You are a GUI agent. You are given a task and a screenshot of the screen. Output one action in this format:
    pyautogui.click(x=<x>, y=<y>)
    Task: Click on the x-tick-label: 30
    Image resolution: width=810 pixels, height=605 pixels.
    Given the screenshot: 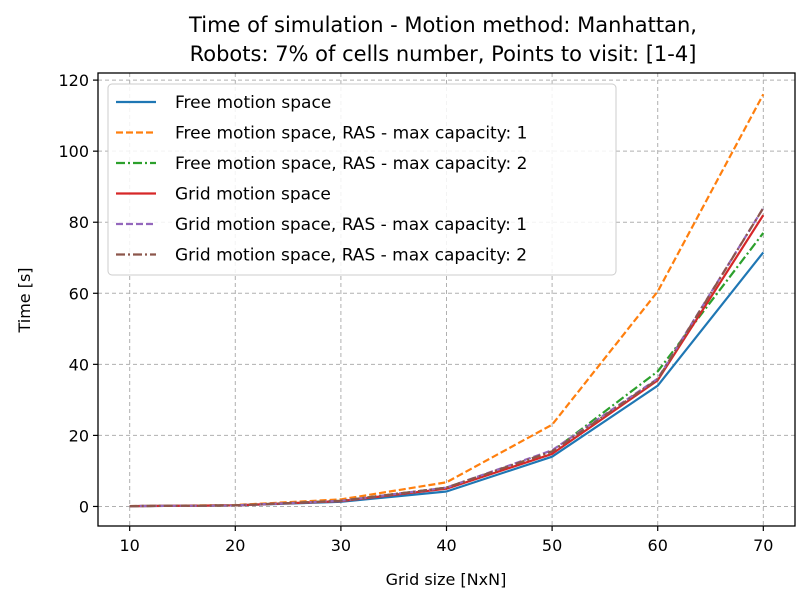 What is the action you would take?
    pyautogui.click(x=341, y=545)
    